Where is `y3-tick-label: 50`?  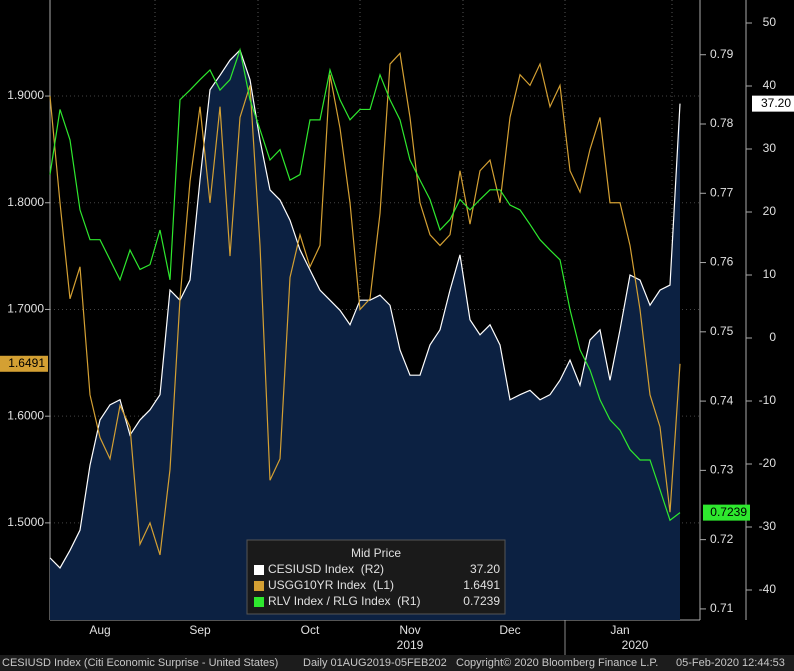
y3-tick-label: 50 is located at coordinates (770, 22).